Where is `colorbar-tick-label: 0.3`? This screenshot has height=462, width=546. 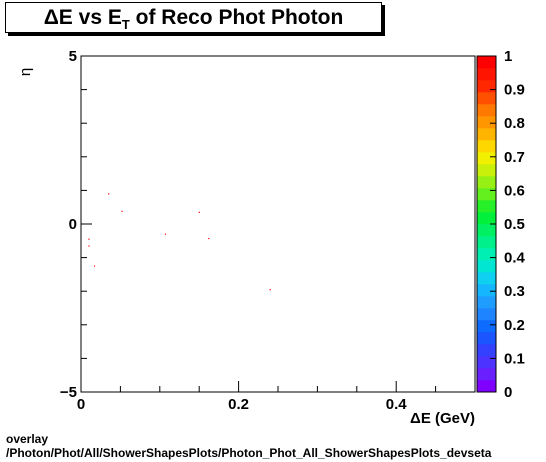 colorbar-tick-label: 0.3 is located at coordinates (514, 291).